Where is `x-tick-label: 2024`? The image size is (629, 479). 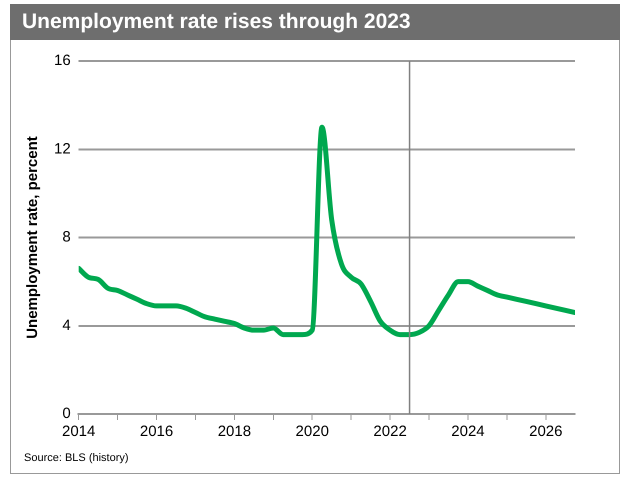
x-tick-label: 2024 is located at coordinates (468, 431).